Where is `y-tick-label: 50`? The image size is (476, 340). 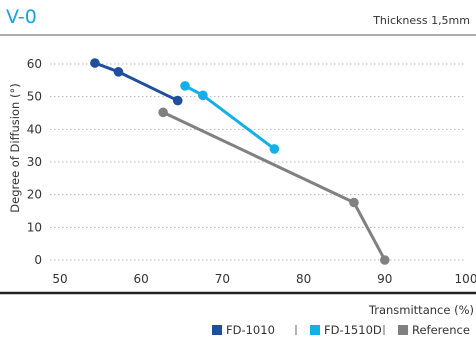
y-tick-label: 50 is located at coordinates (34, 97).